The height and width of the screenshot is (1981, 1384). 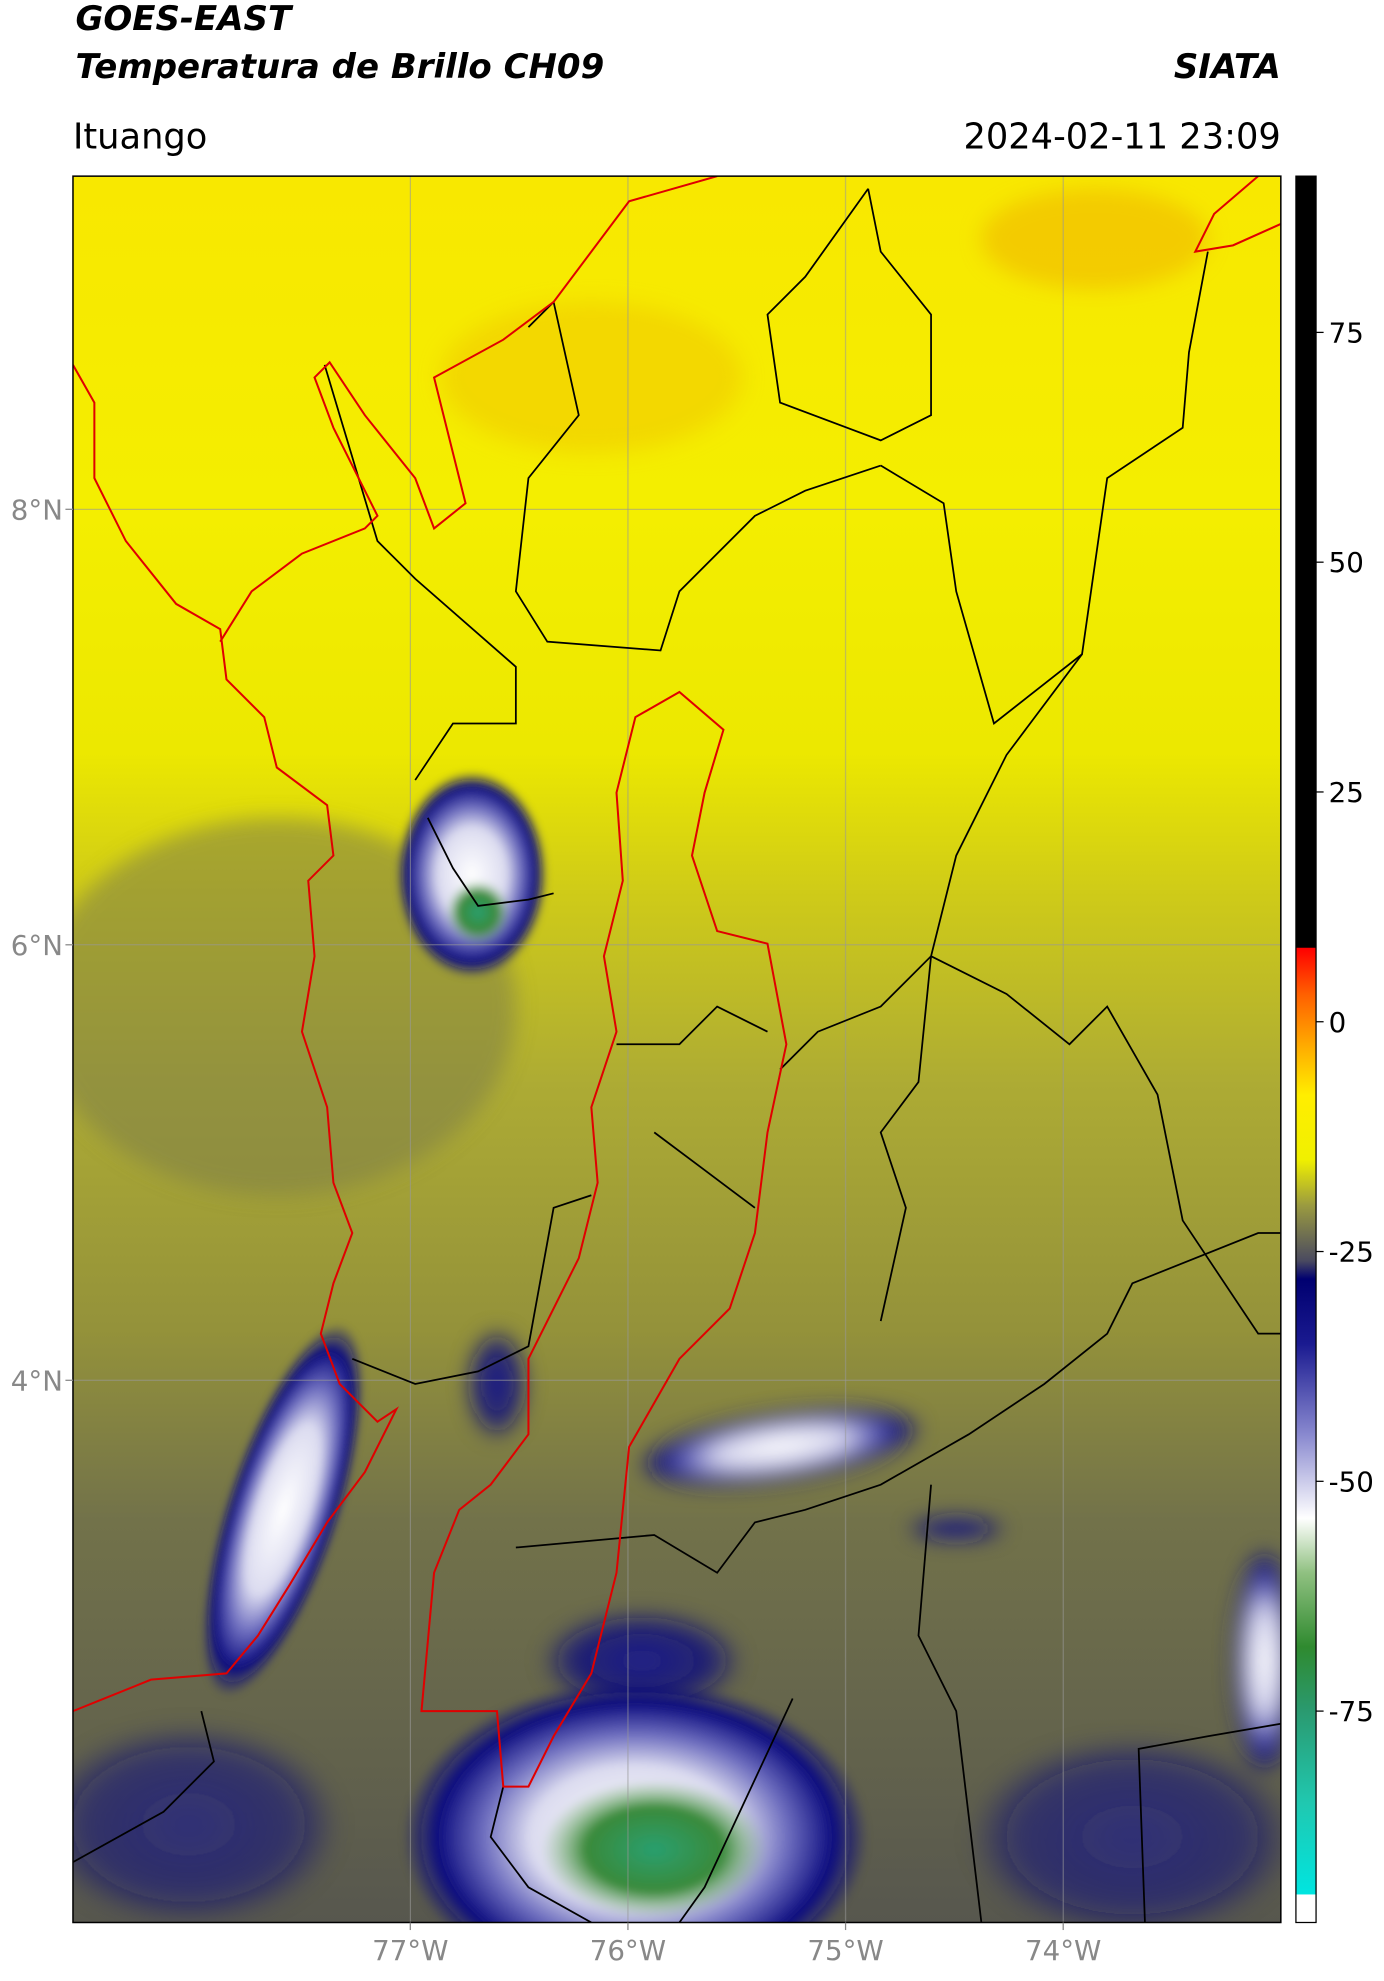 What do you see at coordinates (1351, 1252) in the screenshot?
I see `colorbar-tick-label: -25` at bounding box center [1351, 1252].